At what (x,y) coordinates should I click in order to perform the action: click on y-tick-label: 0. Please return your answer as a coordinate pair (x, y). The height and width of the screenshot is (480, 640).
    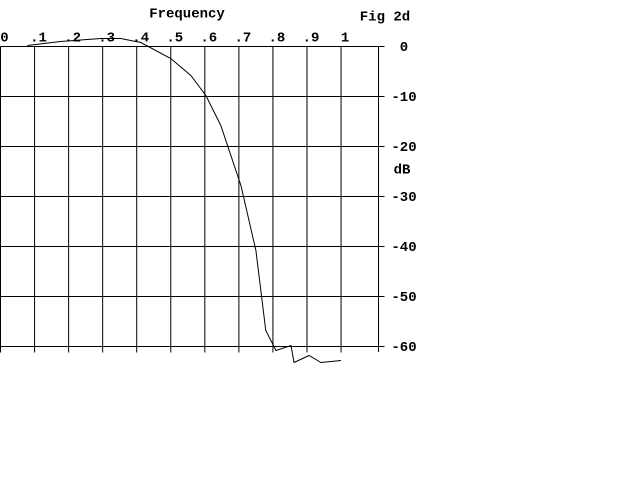
    Looking at the image, I should click on (404, 48).